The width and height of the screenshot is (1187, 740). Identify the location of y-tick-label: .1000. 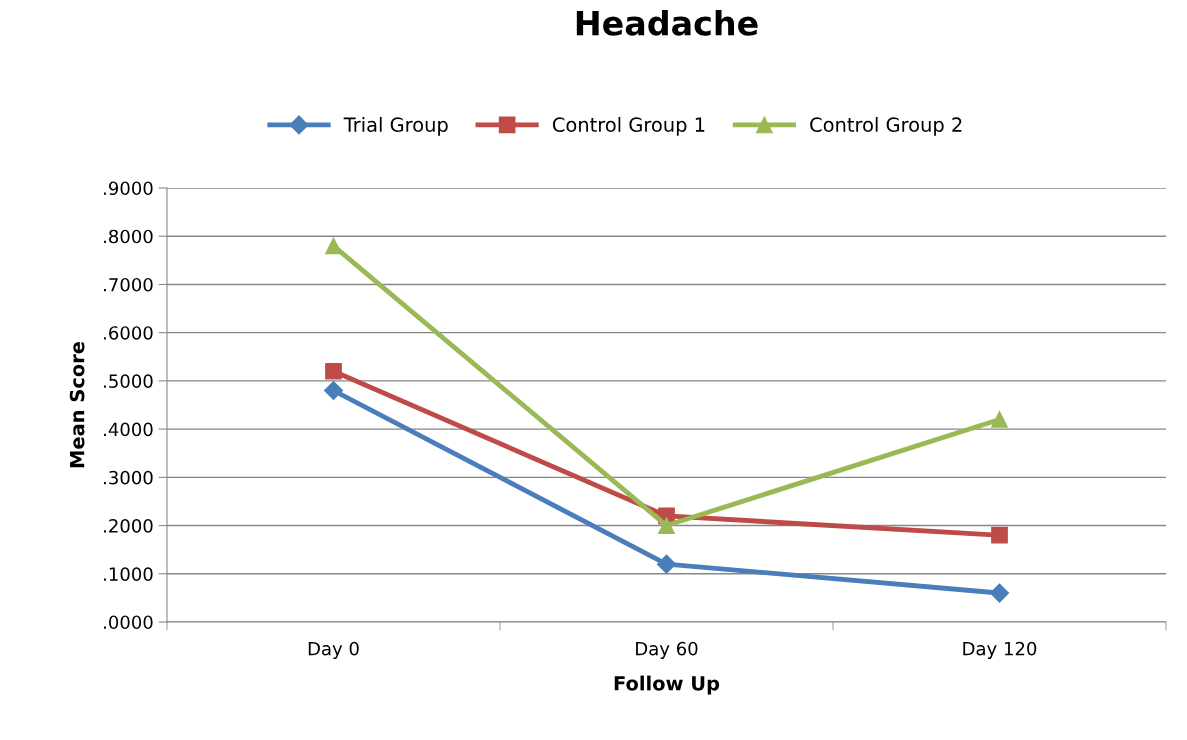
(128, 574).